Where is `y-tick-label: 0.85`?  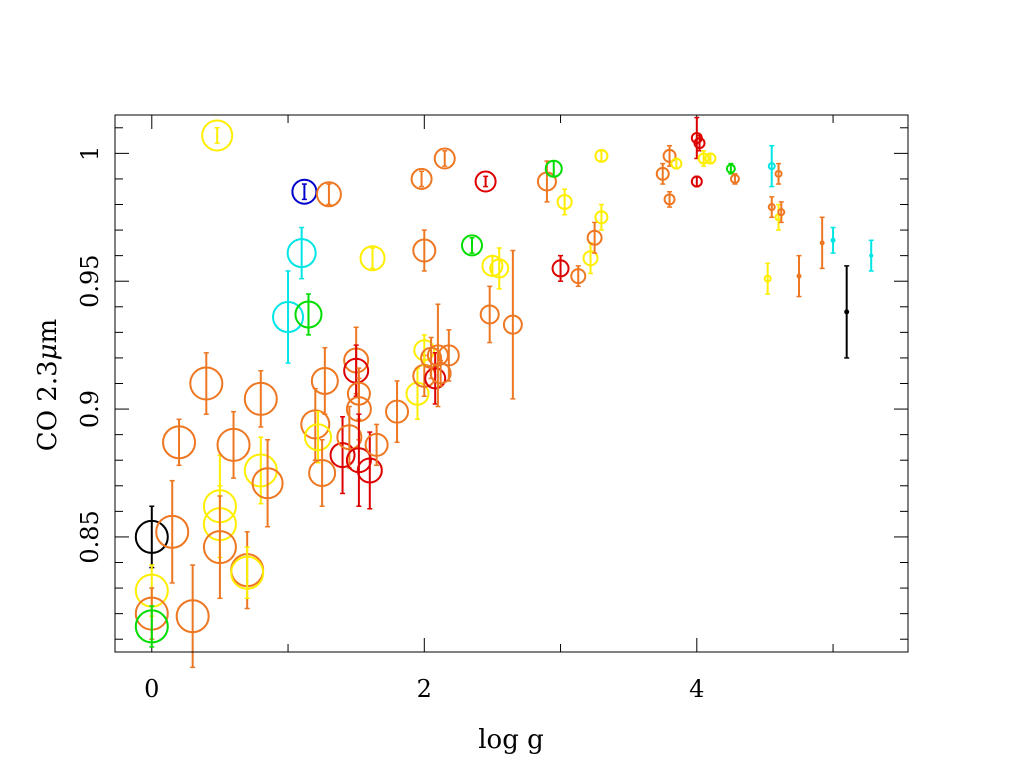 y-tick-label: 0.85 is located at coordinates (90, 536).